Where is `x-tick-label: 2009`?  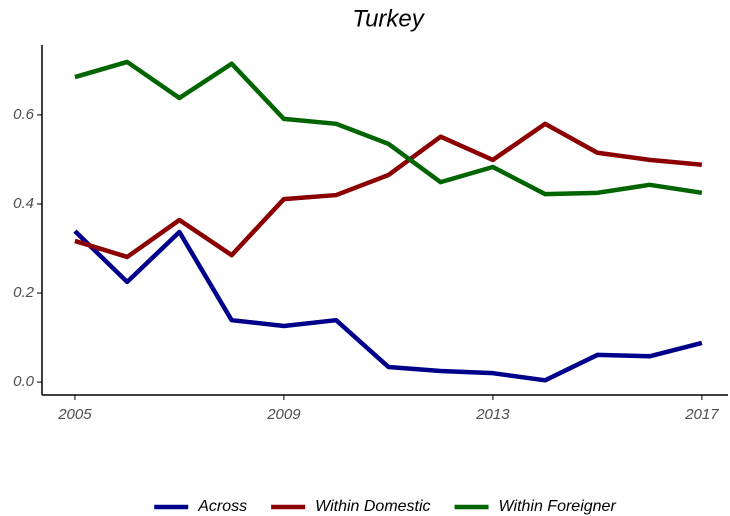
x-tick-label: 2009 is located at coordinates (283, 414).